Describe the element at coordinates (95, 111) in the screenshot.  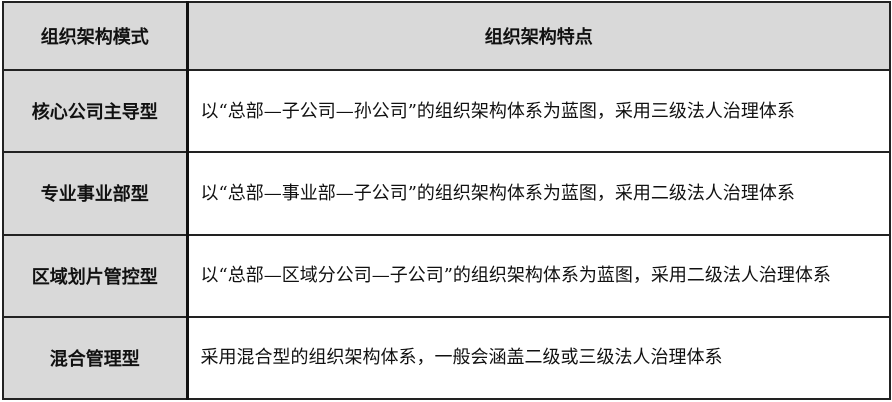
I see `mode-cell: 核心公司主导型` at that location.